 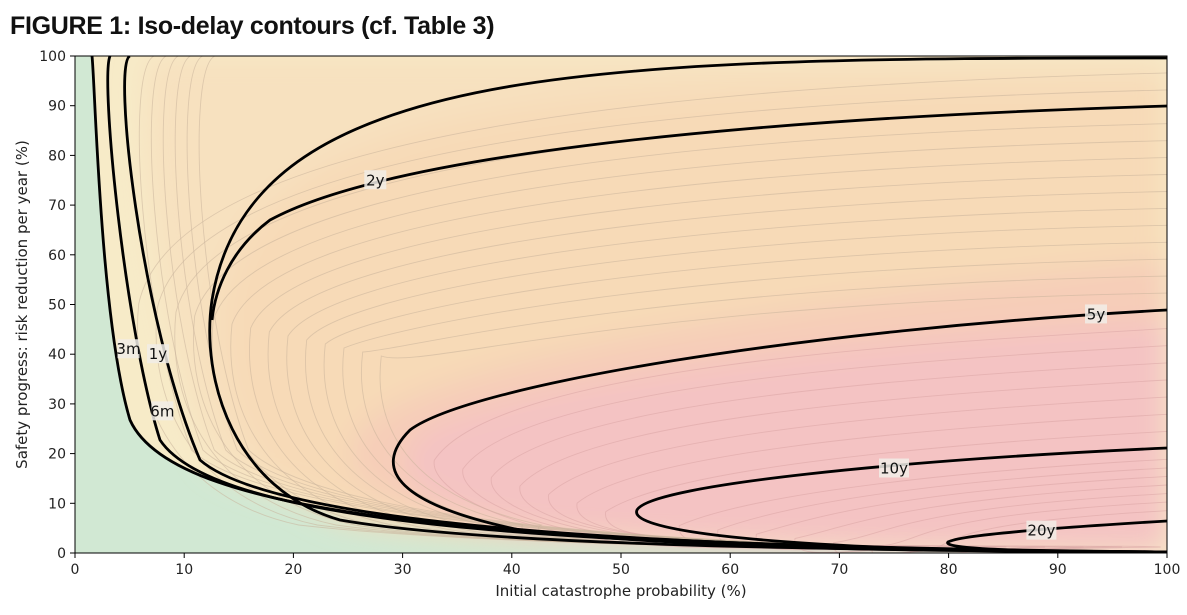 I want to click on contour-label-5y: 5y, so click(x=1096, y=314).